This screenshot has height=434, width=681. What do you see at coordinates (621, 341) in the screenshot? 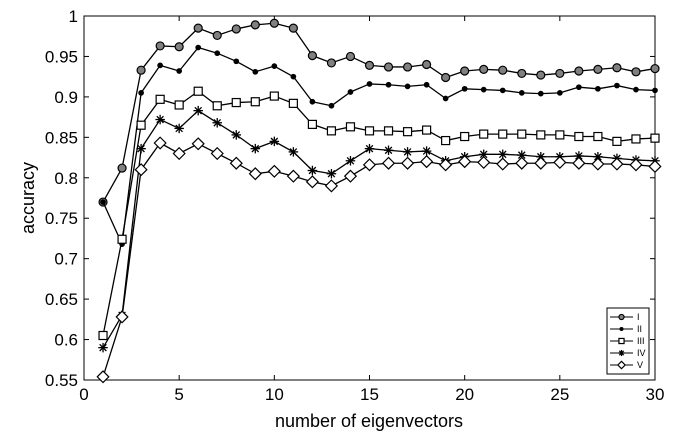
I see `legend-iii-point` at bounding box center [621, 341].